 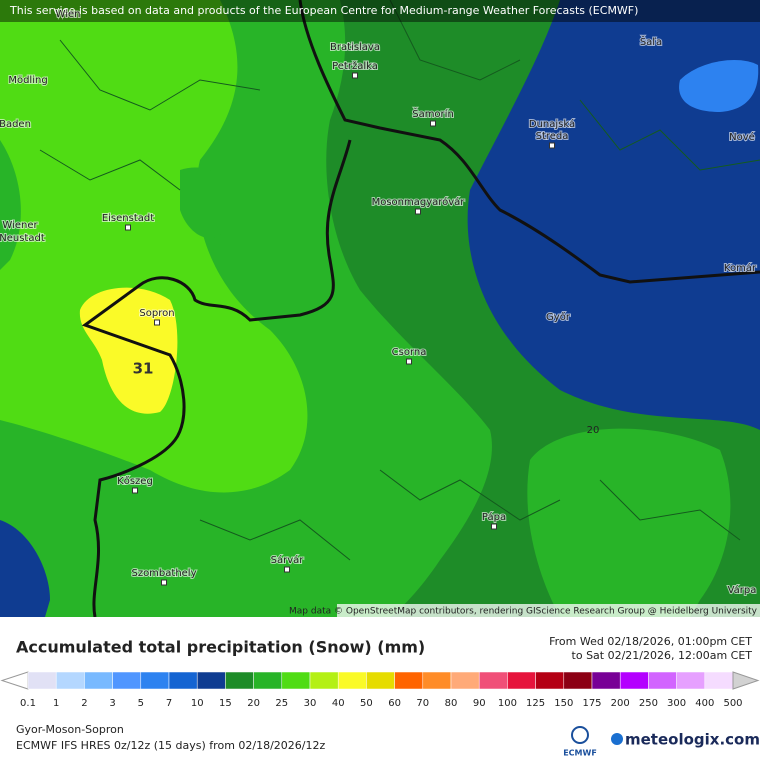 What do you see at coordinates (197, 703) in the screenshot?
I see `scale-tick-label: 10` at bounding box center [197, 703].